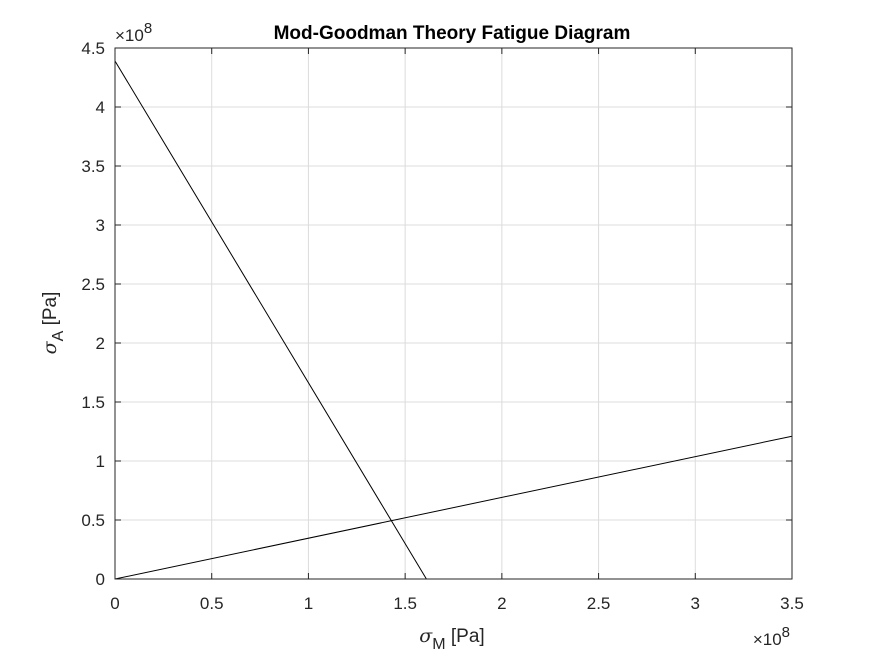 The image size is (875, 661). What do you see at coordinates (771, 636) in the screenshot?
I see `x-axis-multiplier: ×10⁸` at bounding box center [771, 636].